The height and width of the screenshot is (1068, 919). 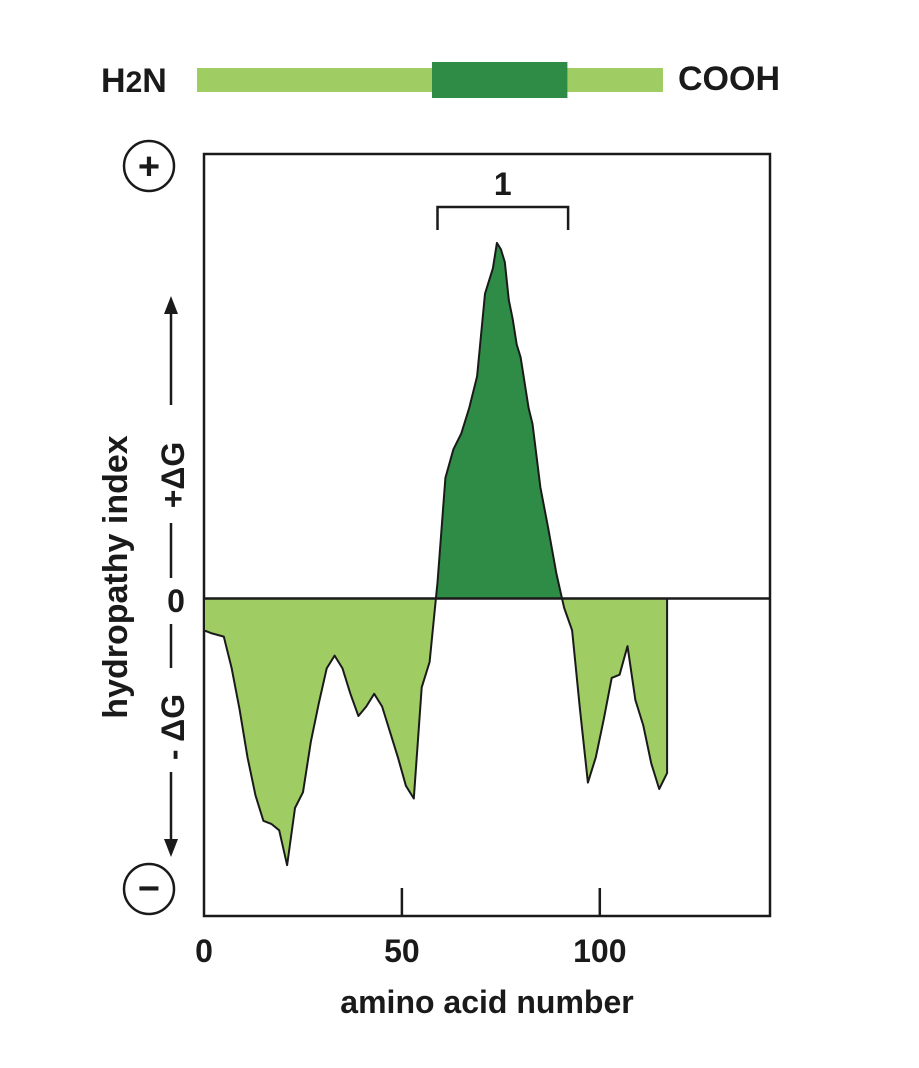 What do you see at coordinates (134, 81) in the screenshot?
I see `n-terminus-label: H2N` at bounding box center [134, 81].